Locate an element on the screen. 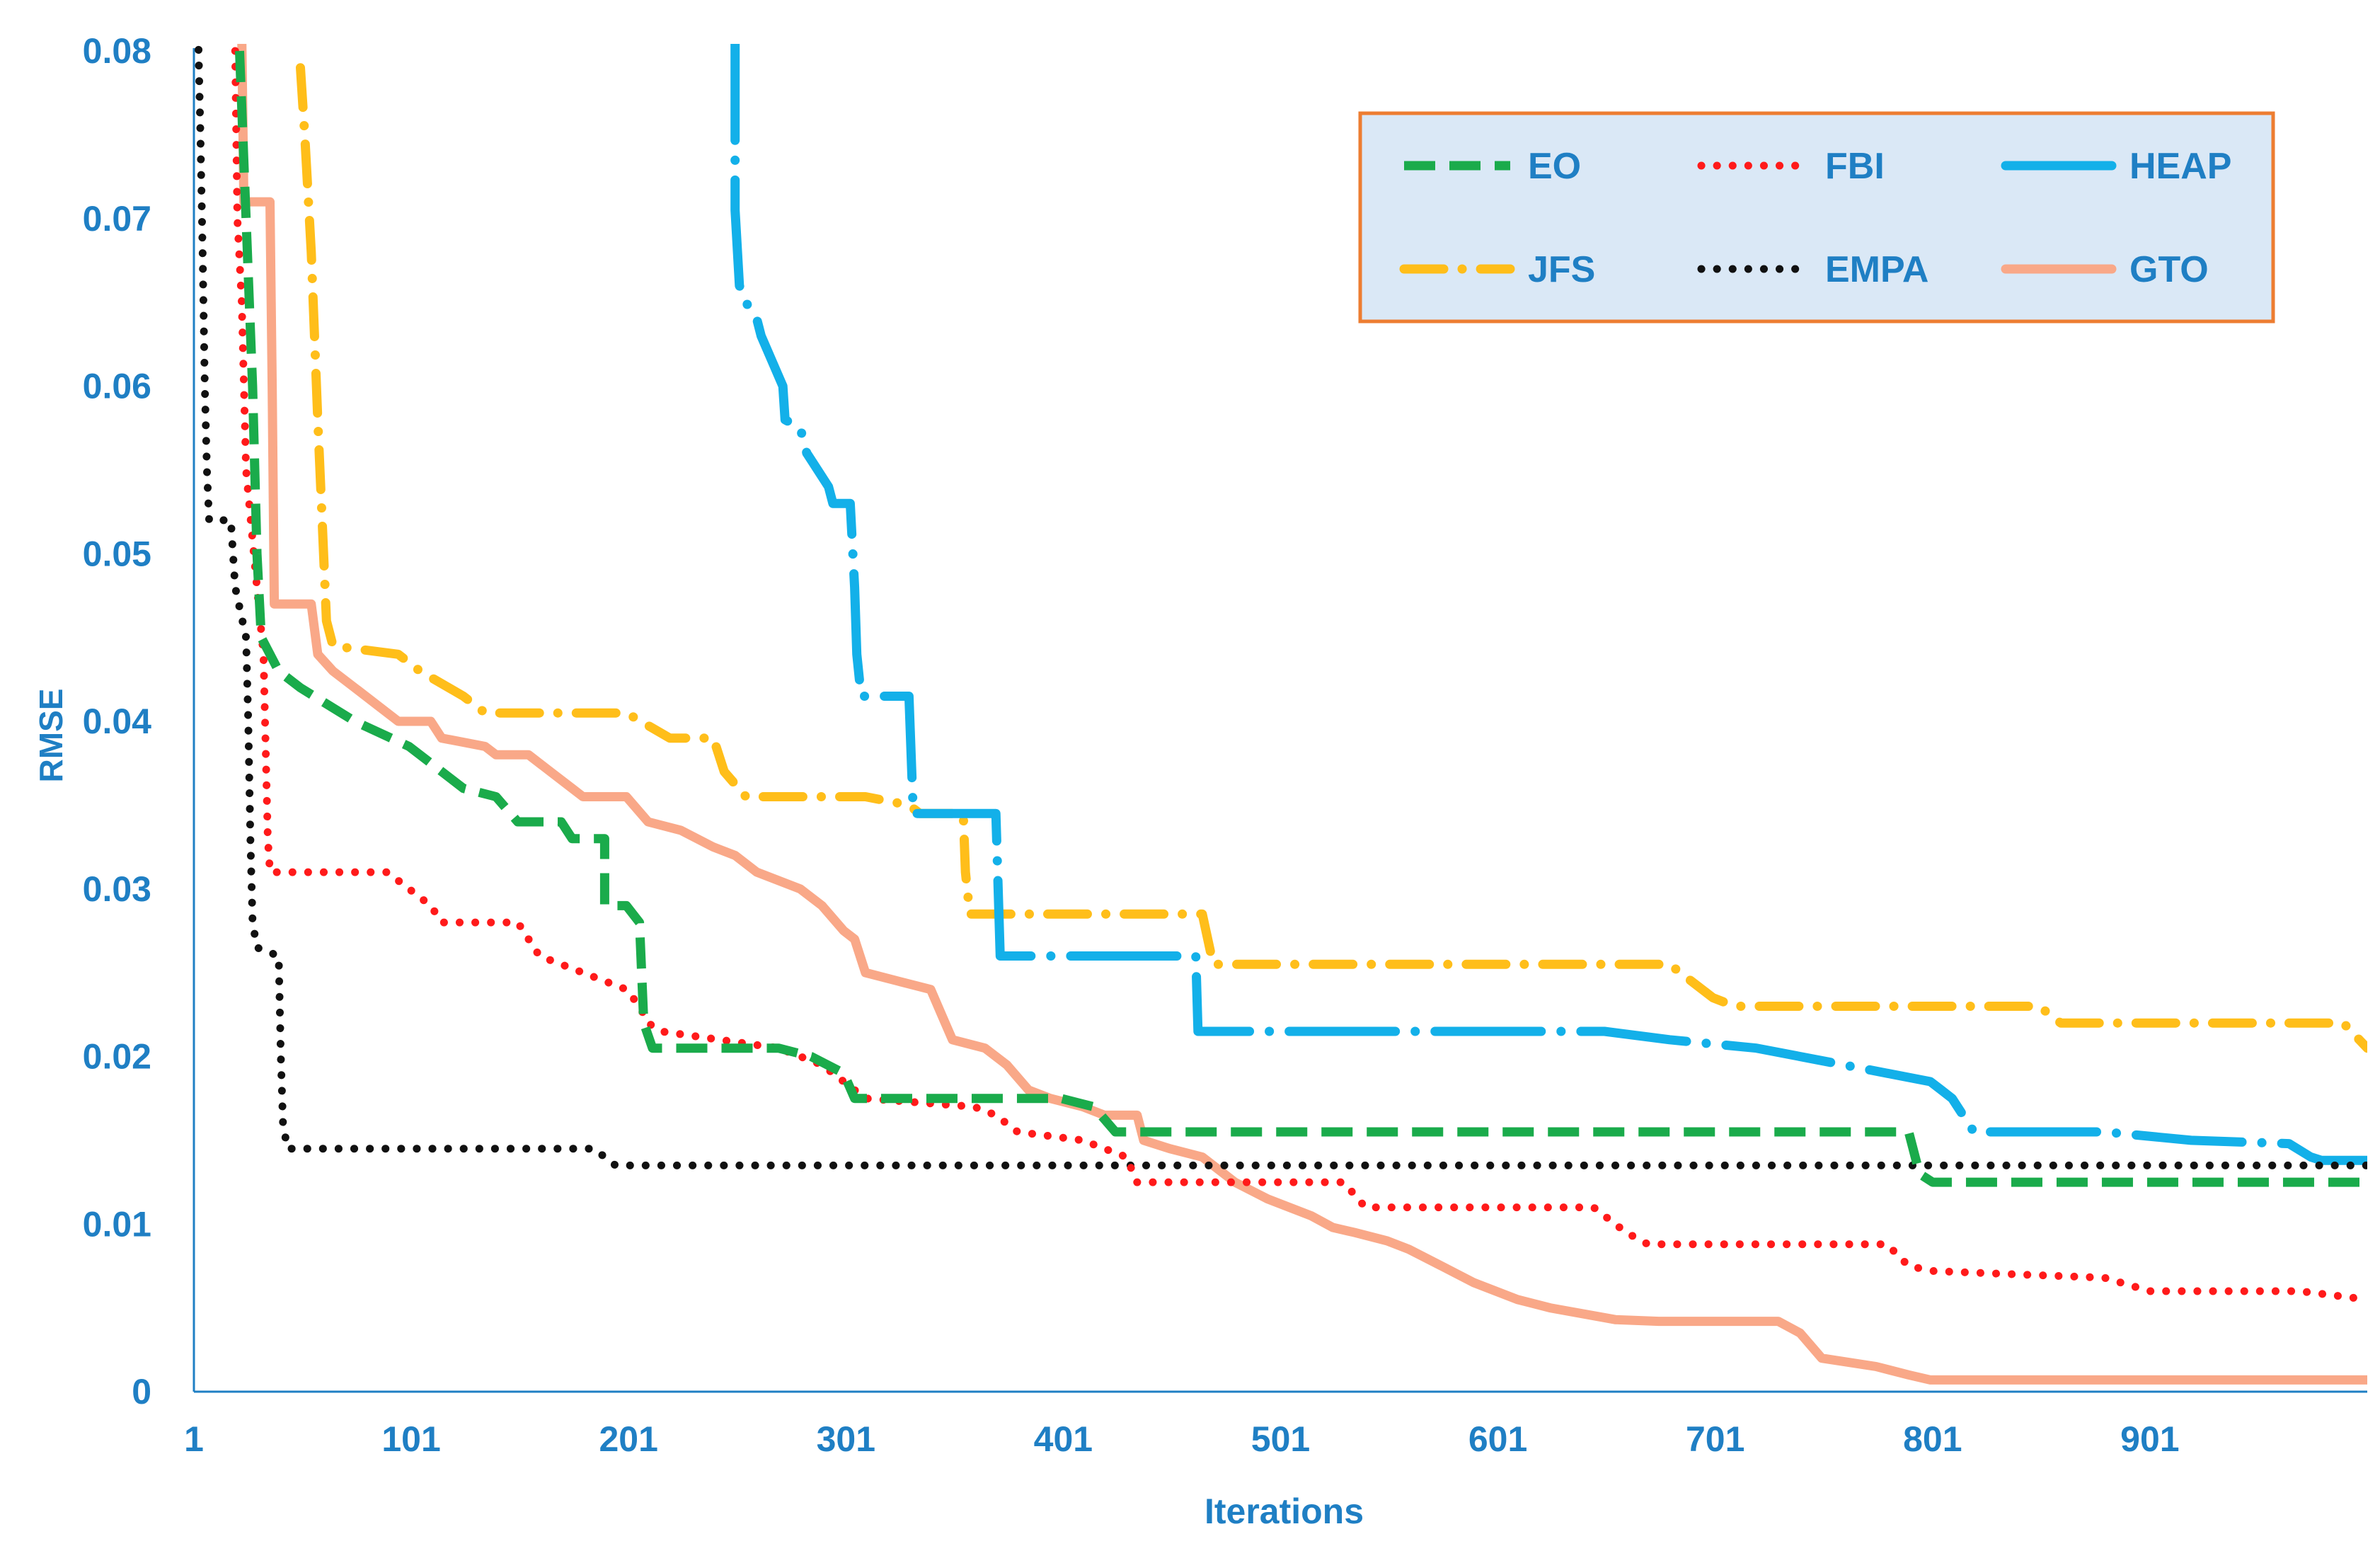  legend-label-heap: HEAP is located at coordinates (2180, 166).